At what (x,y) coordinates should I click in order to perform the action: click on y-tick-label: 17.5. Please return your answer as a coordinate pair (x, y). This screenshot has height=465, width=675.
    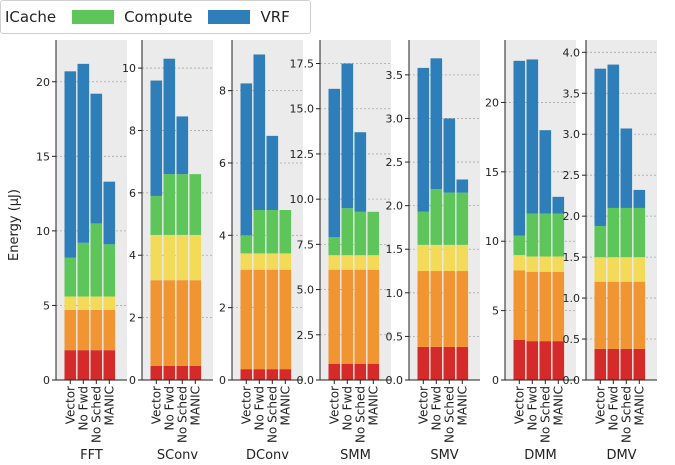
    Looking at the image, I should click on (302, 64).